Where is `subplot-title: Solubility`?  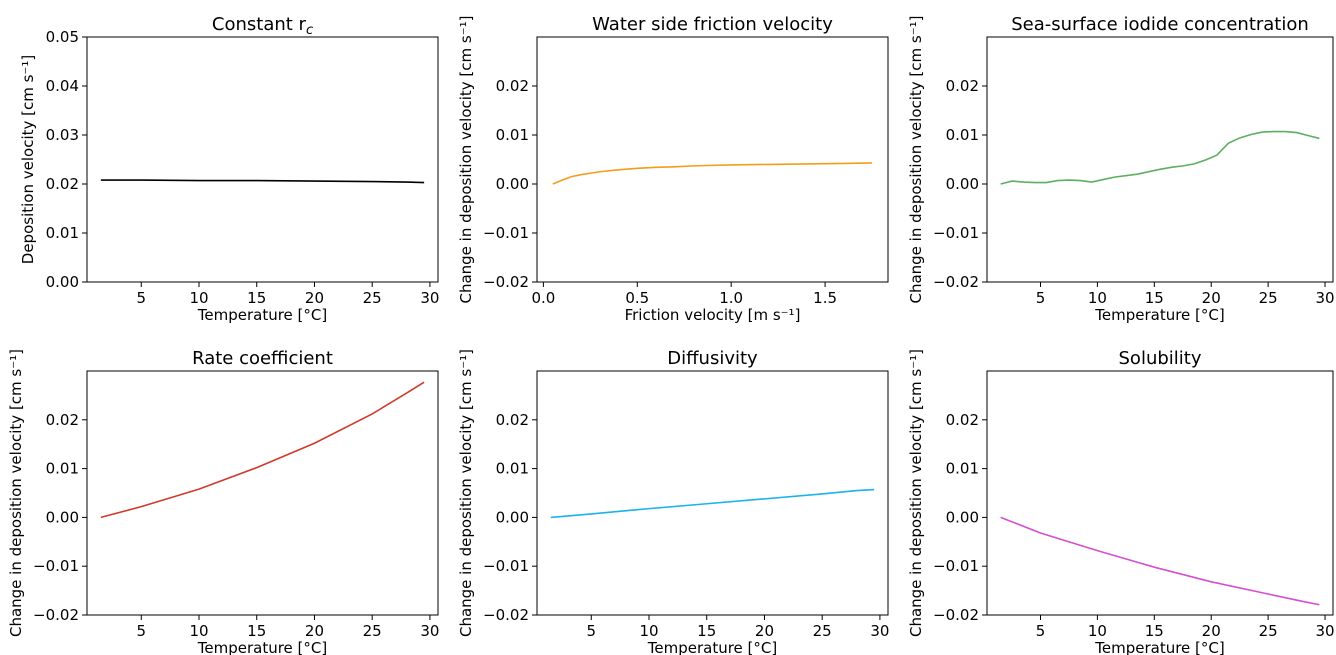 subplot-title: Solubility is located at coordinates (1160, 358).